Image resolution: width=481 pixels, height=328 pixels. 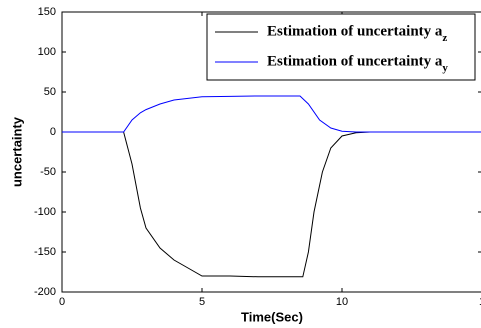 What do you see at coordinates (357, 63) in the screenshot?
I see `legend-label: Estimation of uncertainty ay` at bounding box center [357, 63].